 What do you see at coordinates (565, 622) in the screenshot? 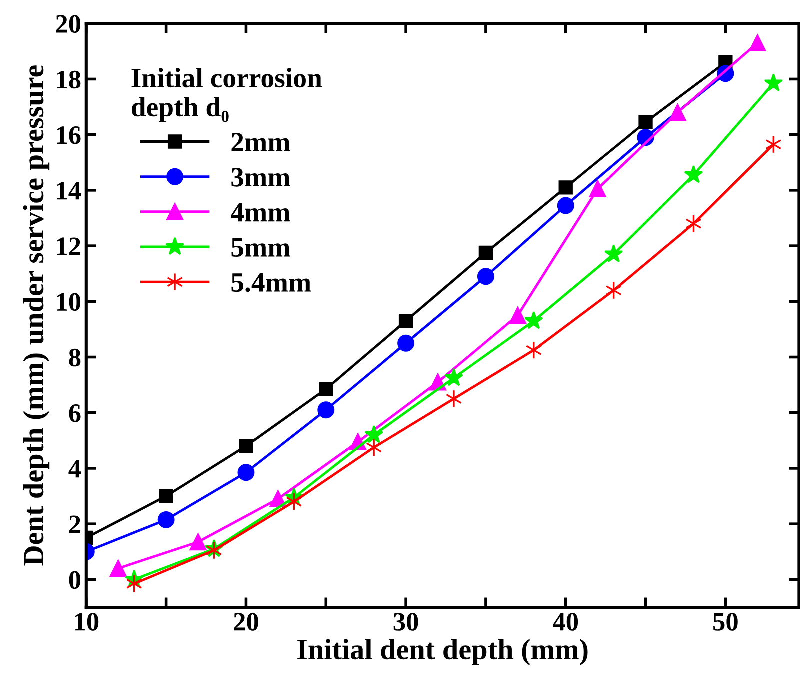
I see `x-tick-label: 40` at bounding box center [565, 622].